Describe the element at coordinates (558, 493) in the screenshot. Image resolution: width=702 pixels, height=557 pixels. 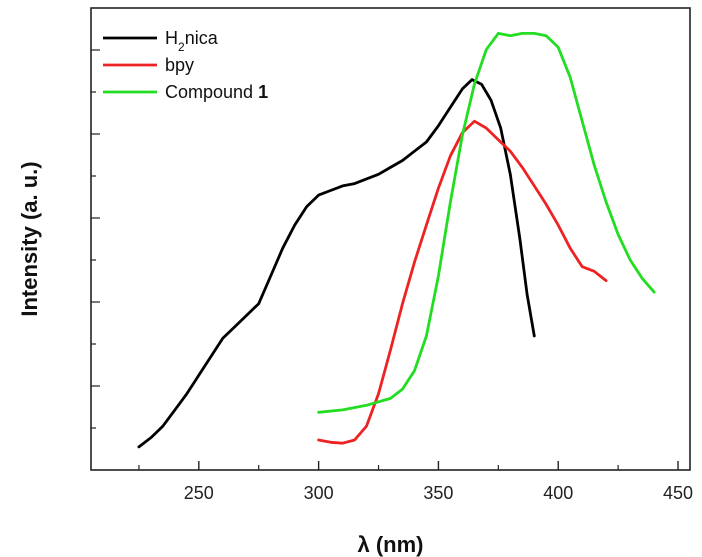
I see `x-tick-label: 400` at that location.